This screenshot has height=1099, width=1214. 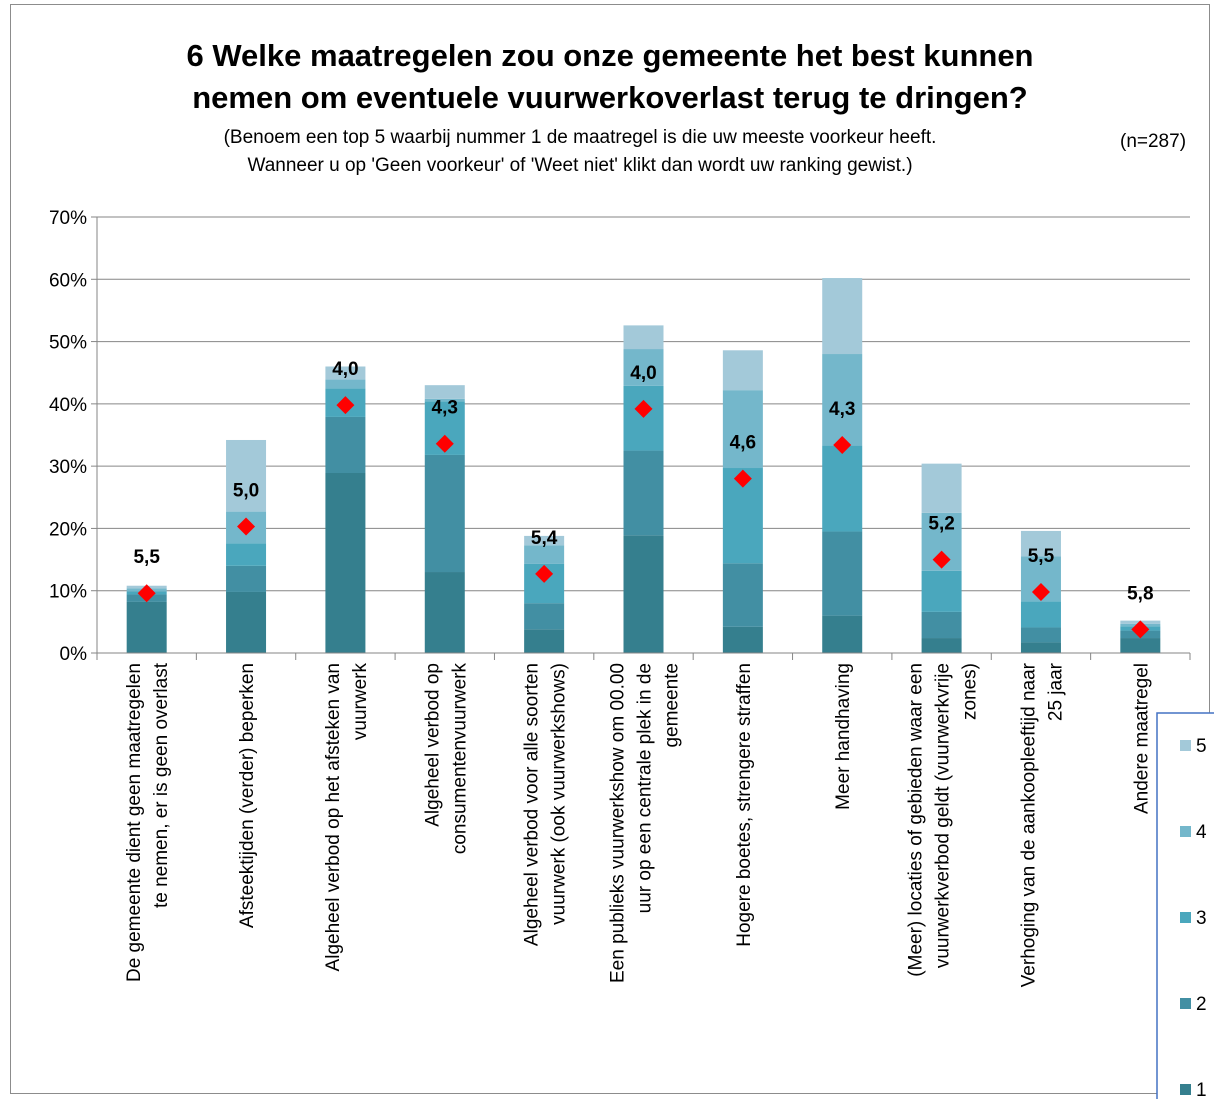 What do you see at coordinates (1140, 593) in the screenshot?
I see `average-rank-label: 5,8` at bounding box center [1140, 593].